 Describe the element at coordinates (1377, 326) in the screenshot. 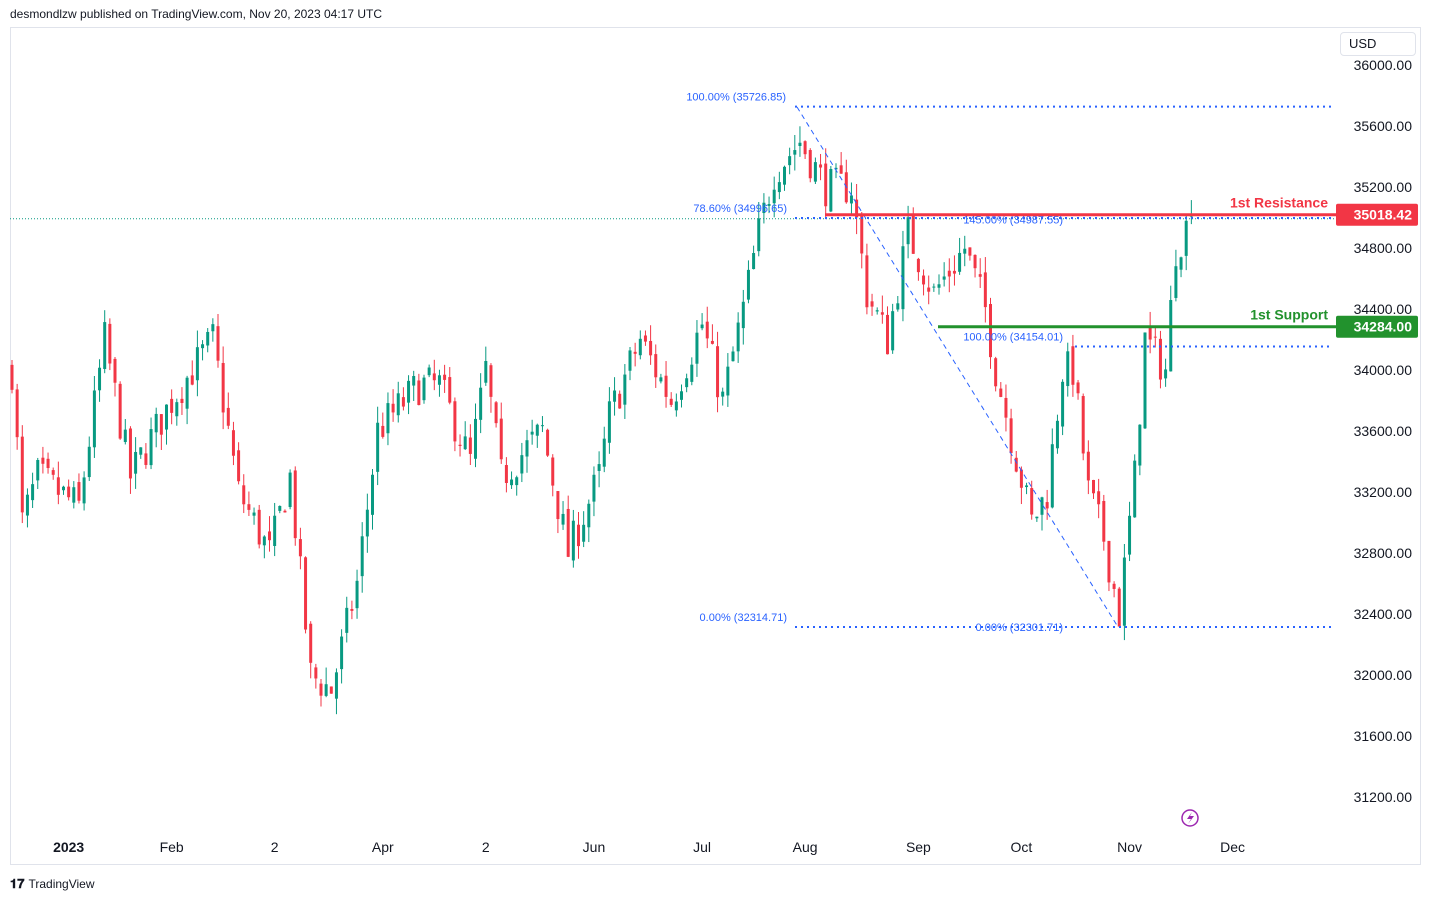

I see `support-price-tag` at that location.